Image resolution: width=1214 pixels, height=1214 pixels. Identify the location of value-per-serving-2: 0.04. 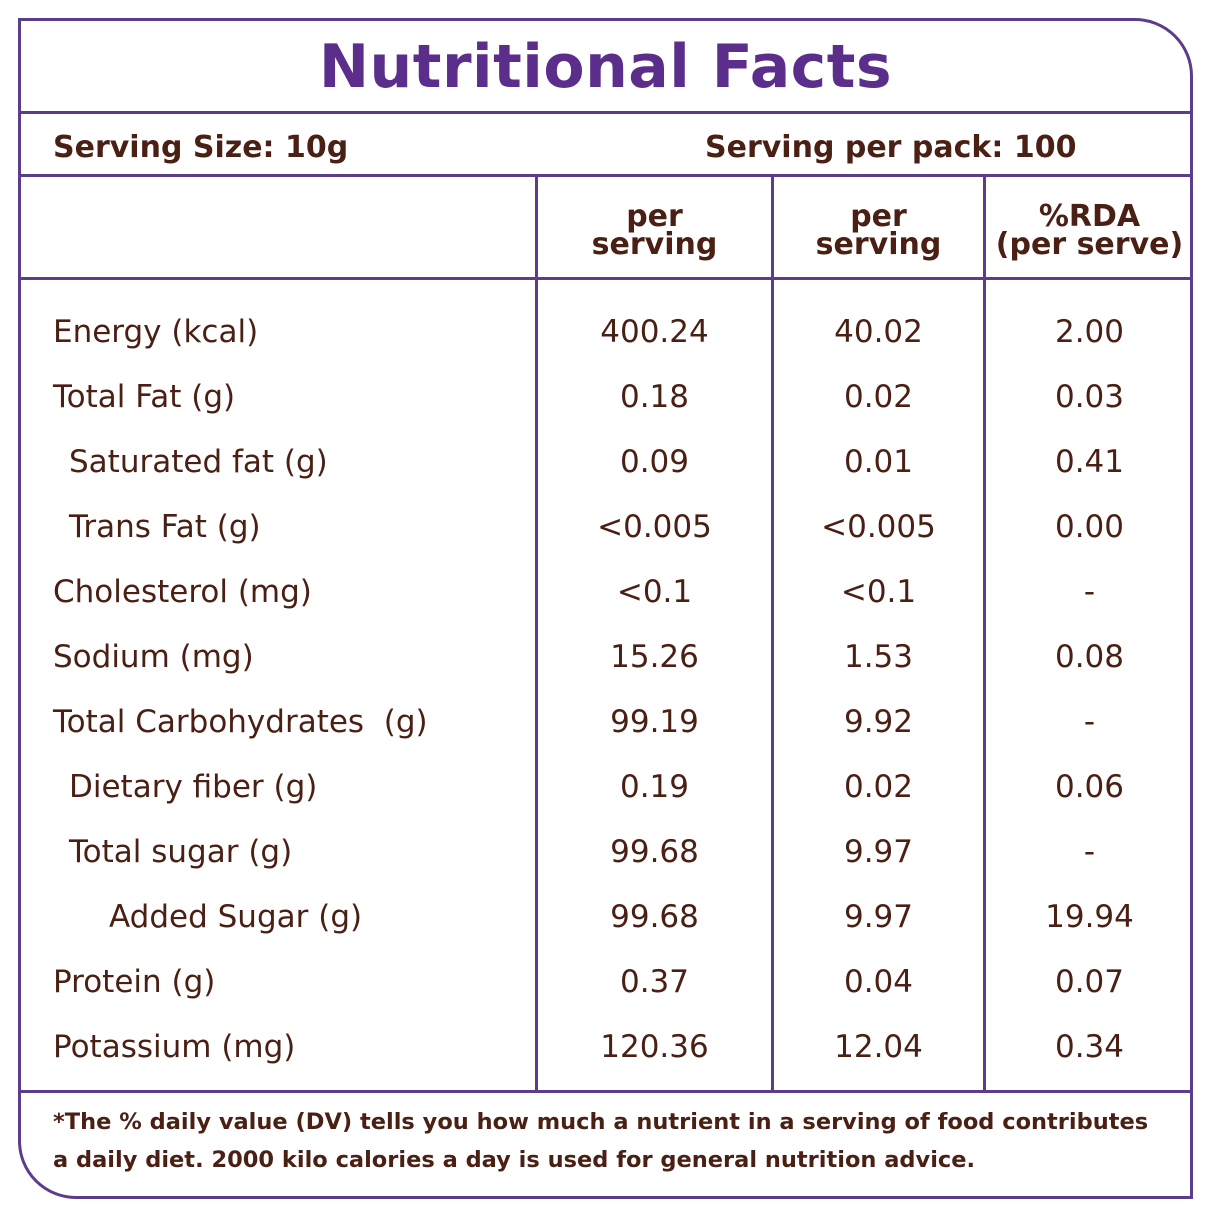
(878, 981).